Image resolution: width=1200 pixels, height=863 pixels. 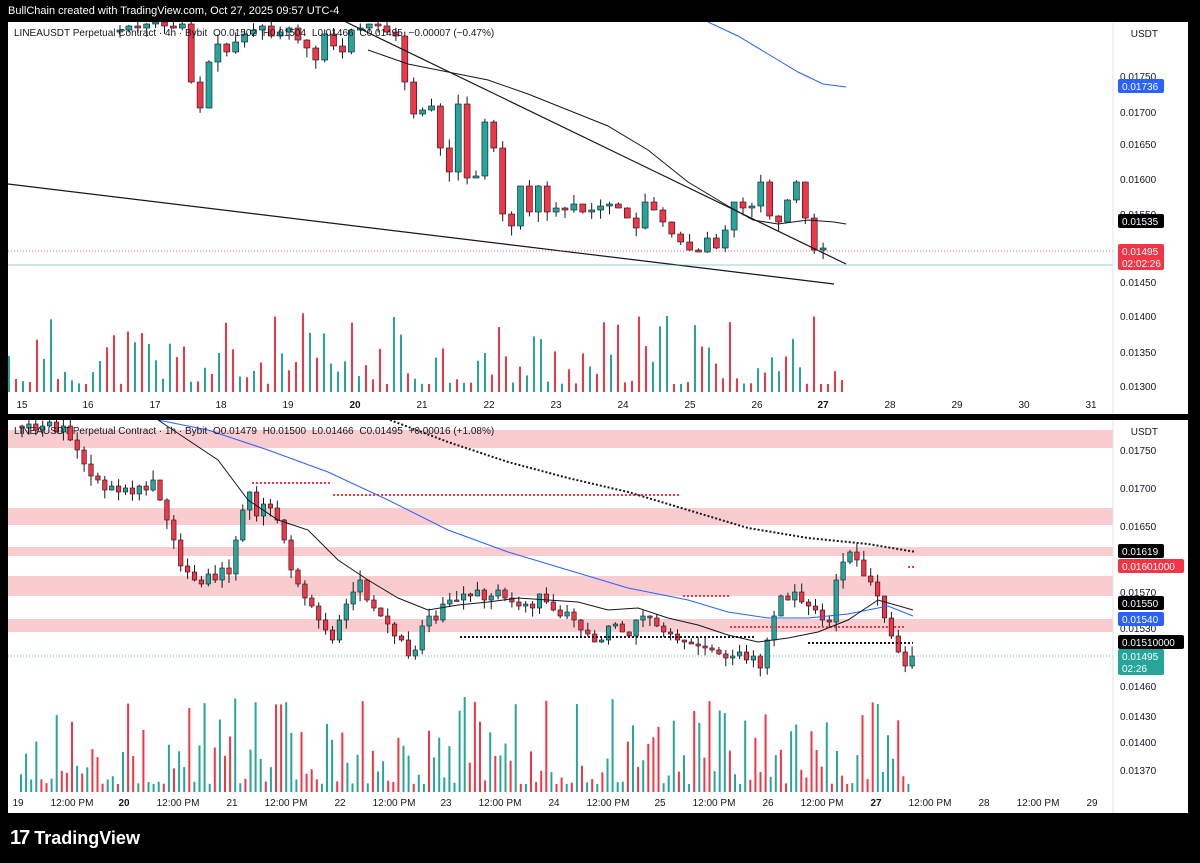 What do you see at coordinates (1148, 567) in the screenshot?
I see `price-badge-value: 0.01601000` at bounding box center [1148, 567].